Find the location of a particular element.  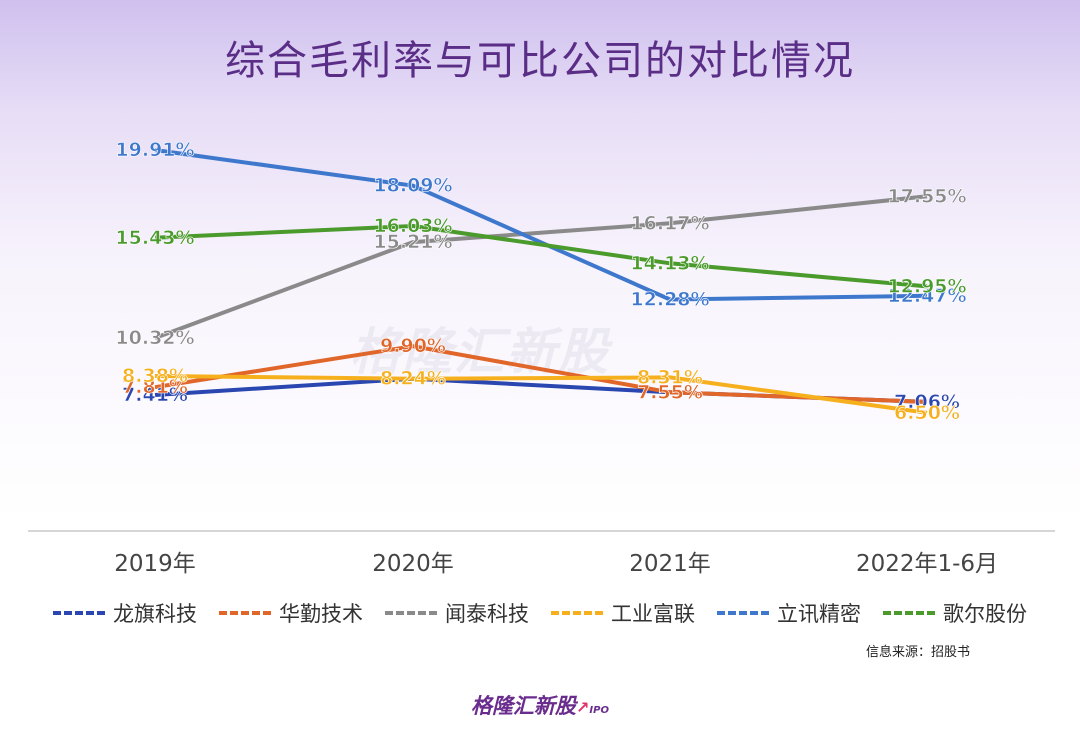

data-label: 15.43% is located at coordinates (154, 238).